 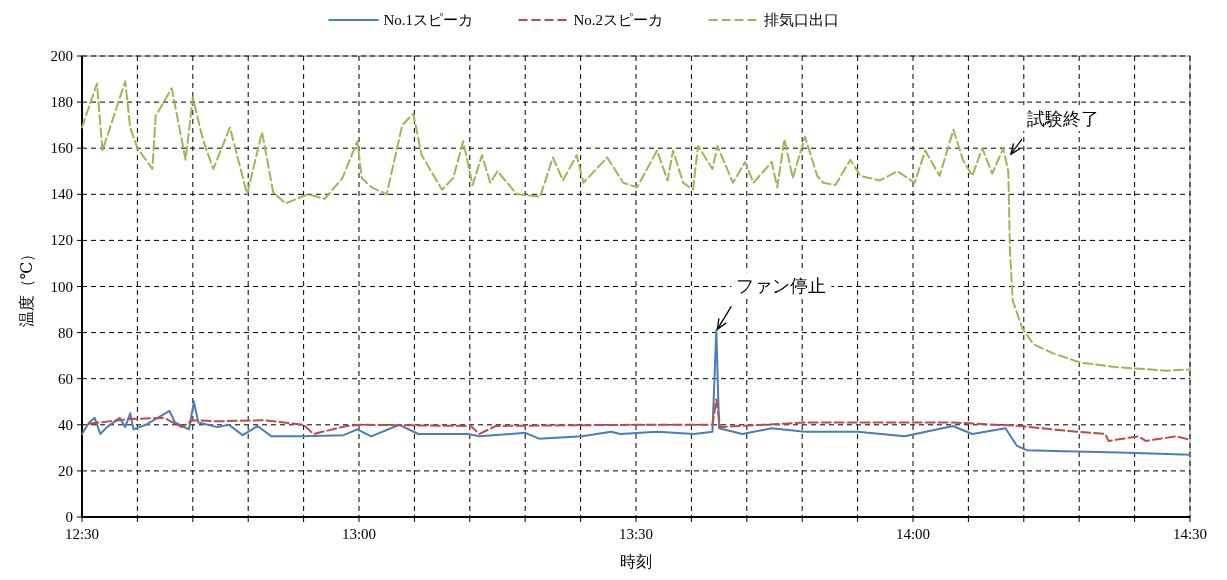 I want to click on legend-label: No.2スピーカ, so click(x=618, y=20).